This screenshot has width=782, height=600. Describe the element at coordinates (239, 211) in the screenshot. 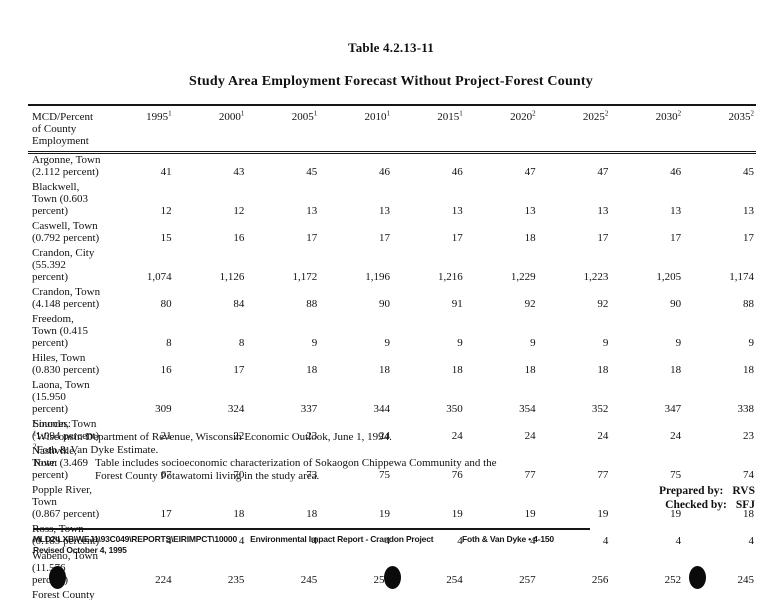

I see `cell-value: 12` at that location.